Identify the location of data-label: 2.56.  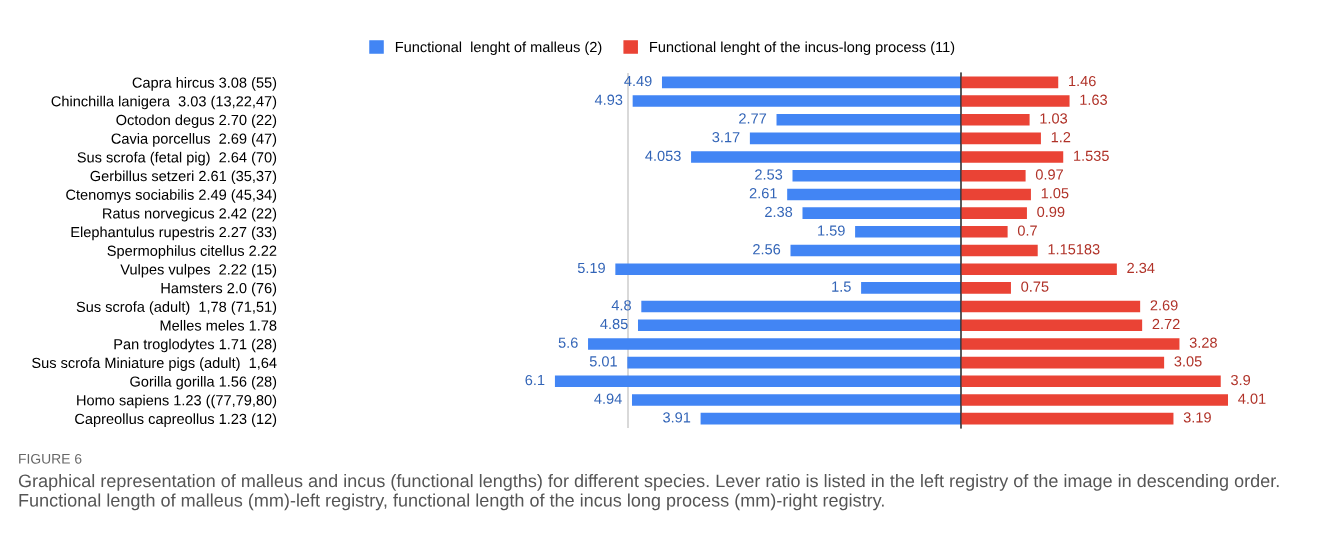
(767, 249).